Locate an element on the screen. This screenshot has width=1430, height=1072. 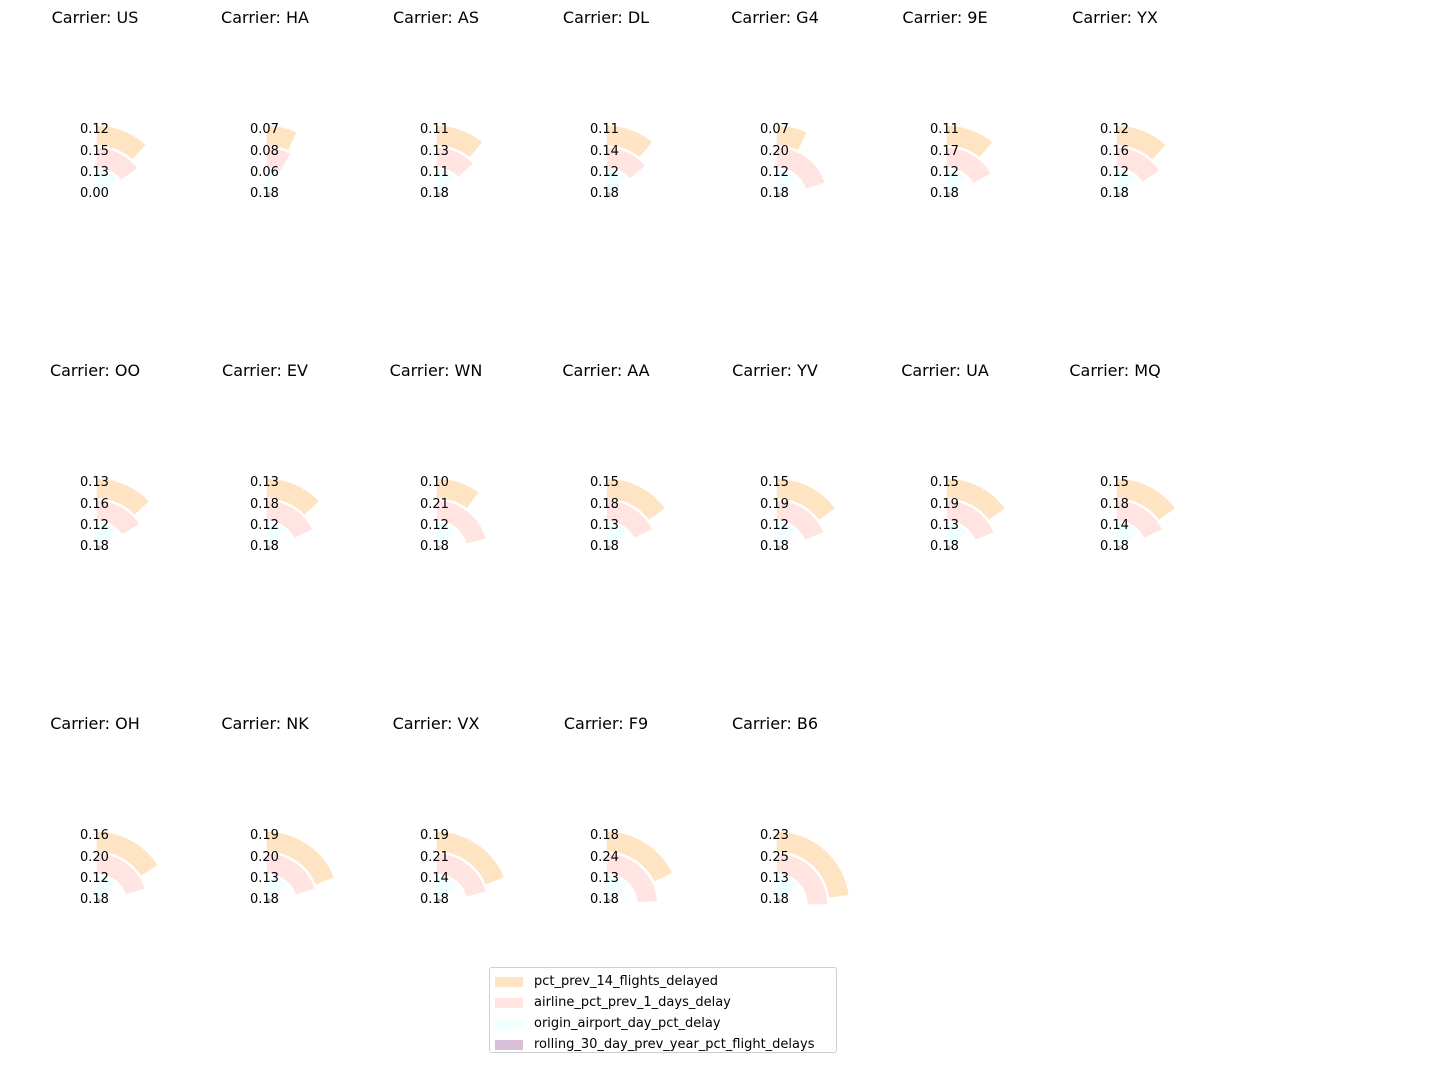
panel-title: Carrier: YV is located at coordinates (775, 370).